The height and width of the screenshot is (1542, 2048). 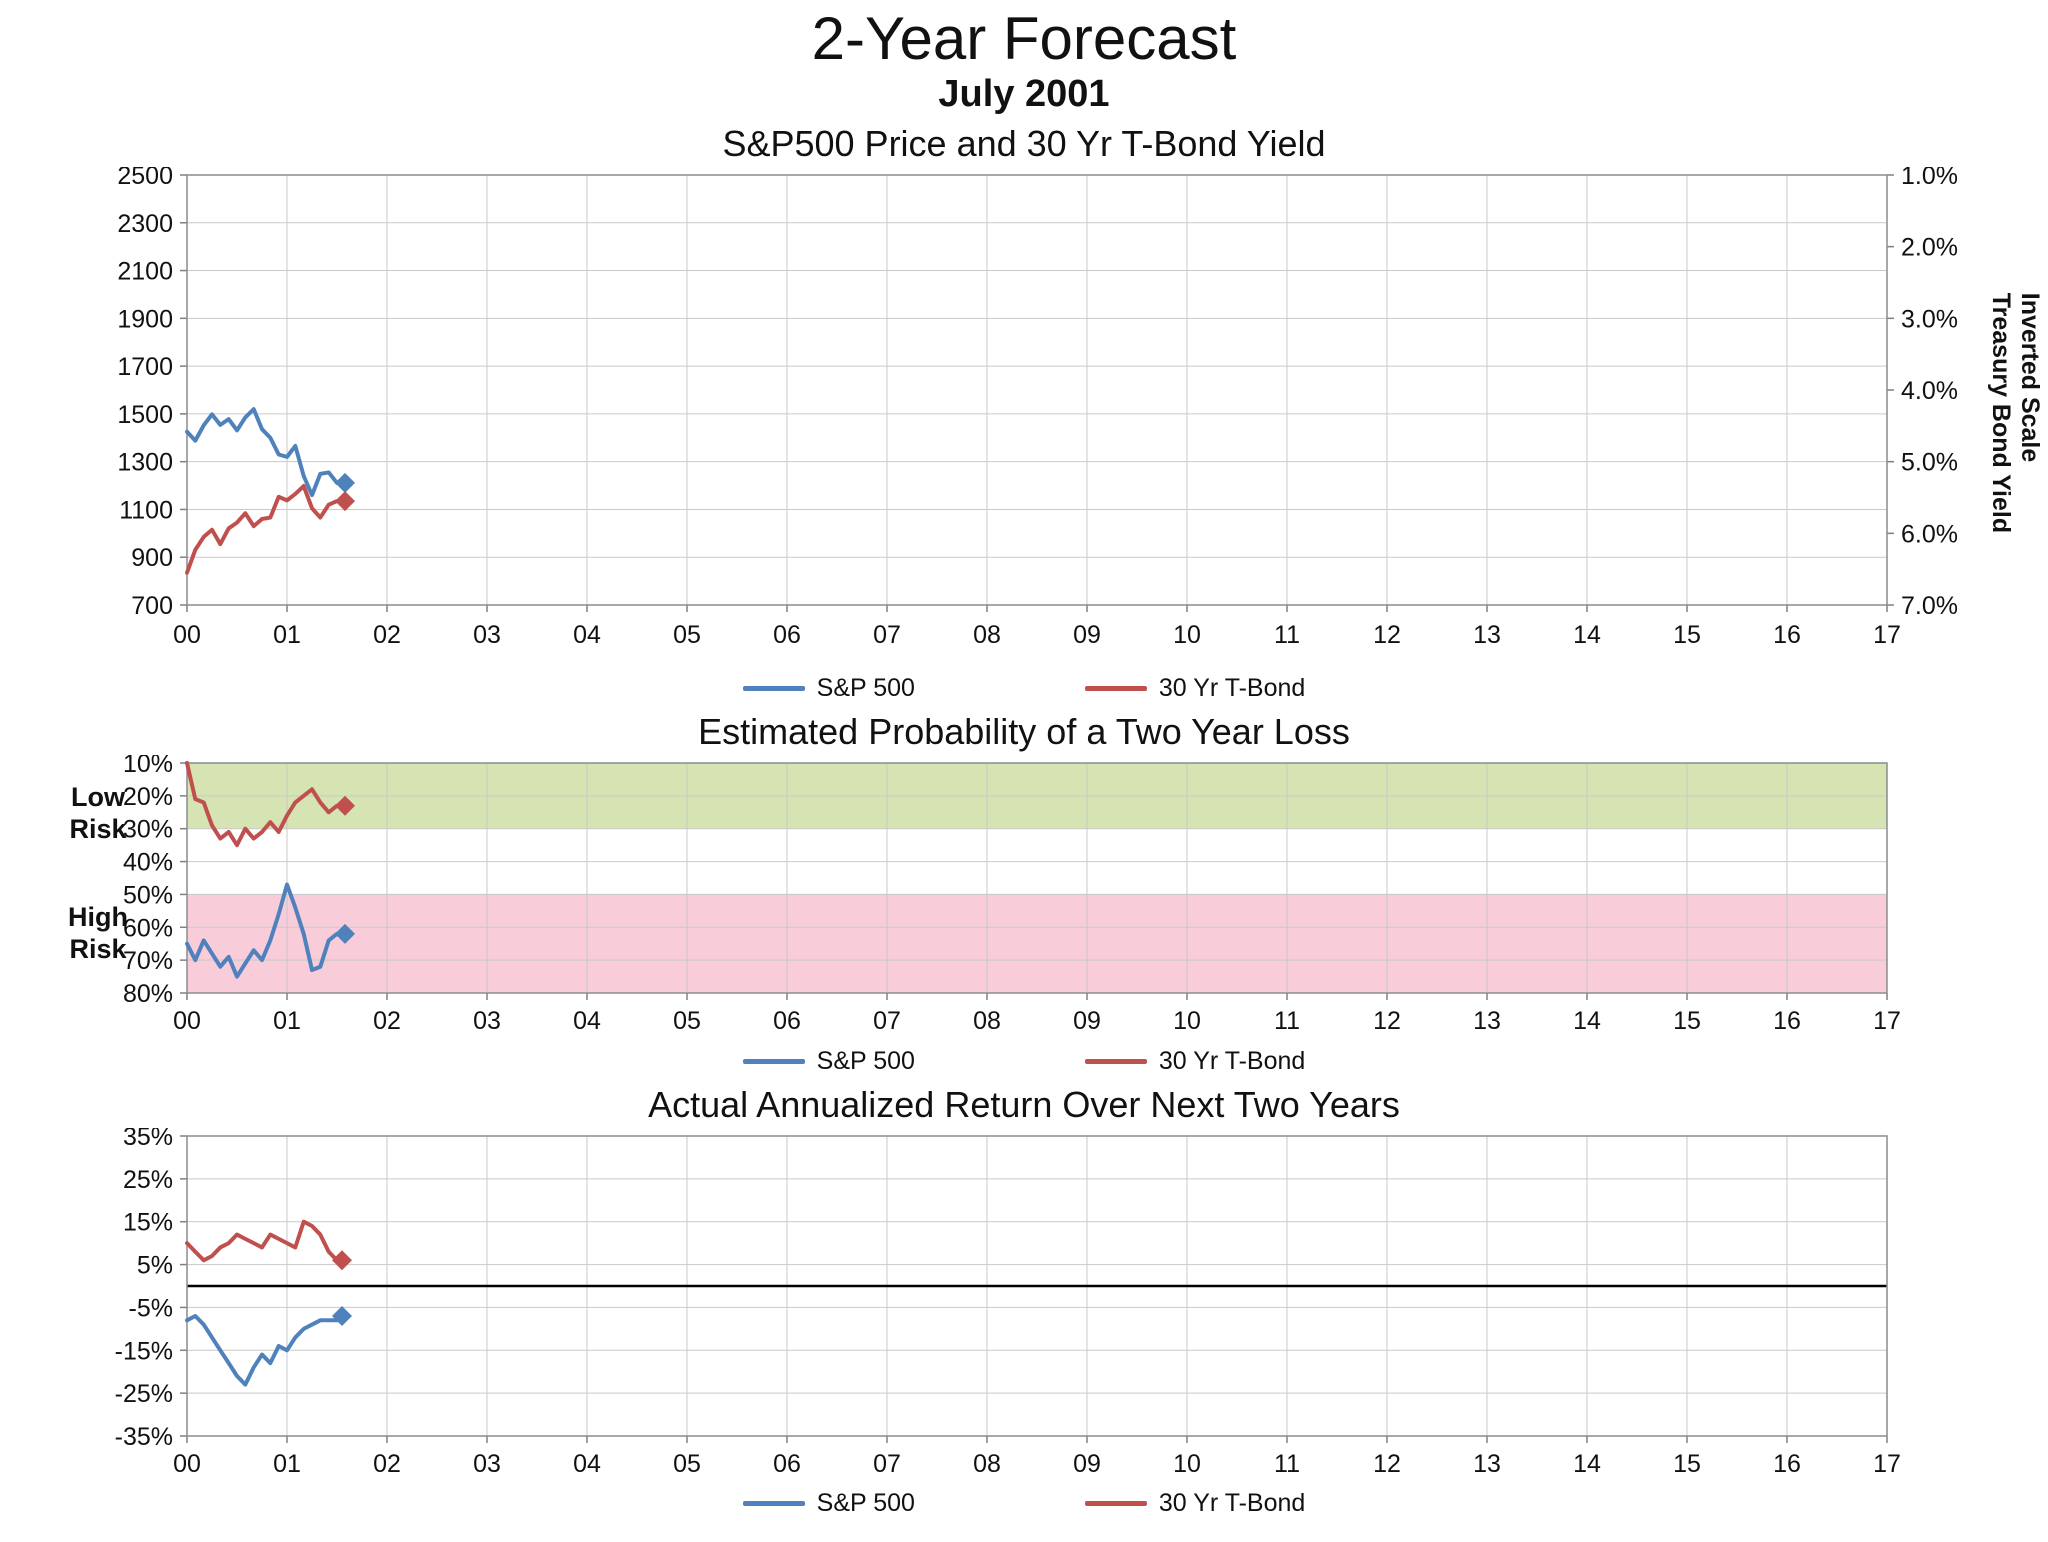 I want to click on probability-chart-title: Estimated Probability of a Two Year Loss, so click(x=1024, y=731).